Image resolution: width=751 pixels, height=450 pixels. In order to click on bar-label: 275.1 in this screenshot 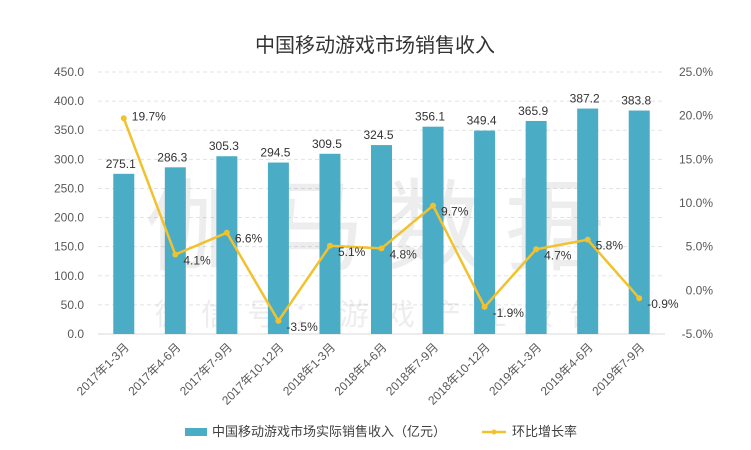, I will do `click(121, 164)`.